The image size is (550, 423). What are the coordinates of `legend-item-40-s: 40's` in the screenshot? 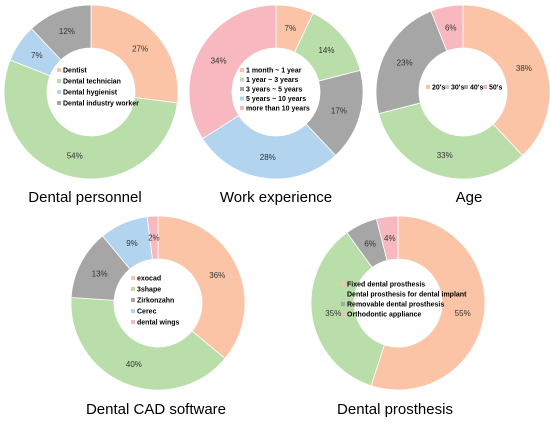 It's located at (476, 88).